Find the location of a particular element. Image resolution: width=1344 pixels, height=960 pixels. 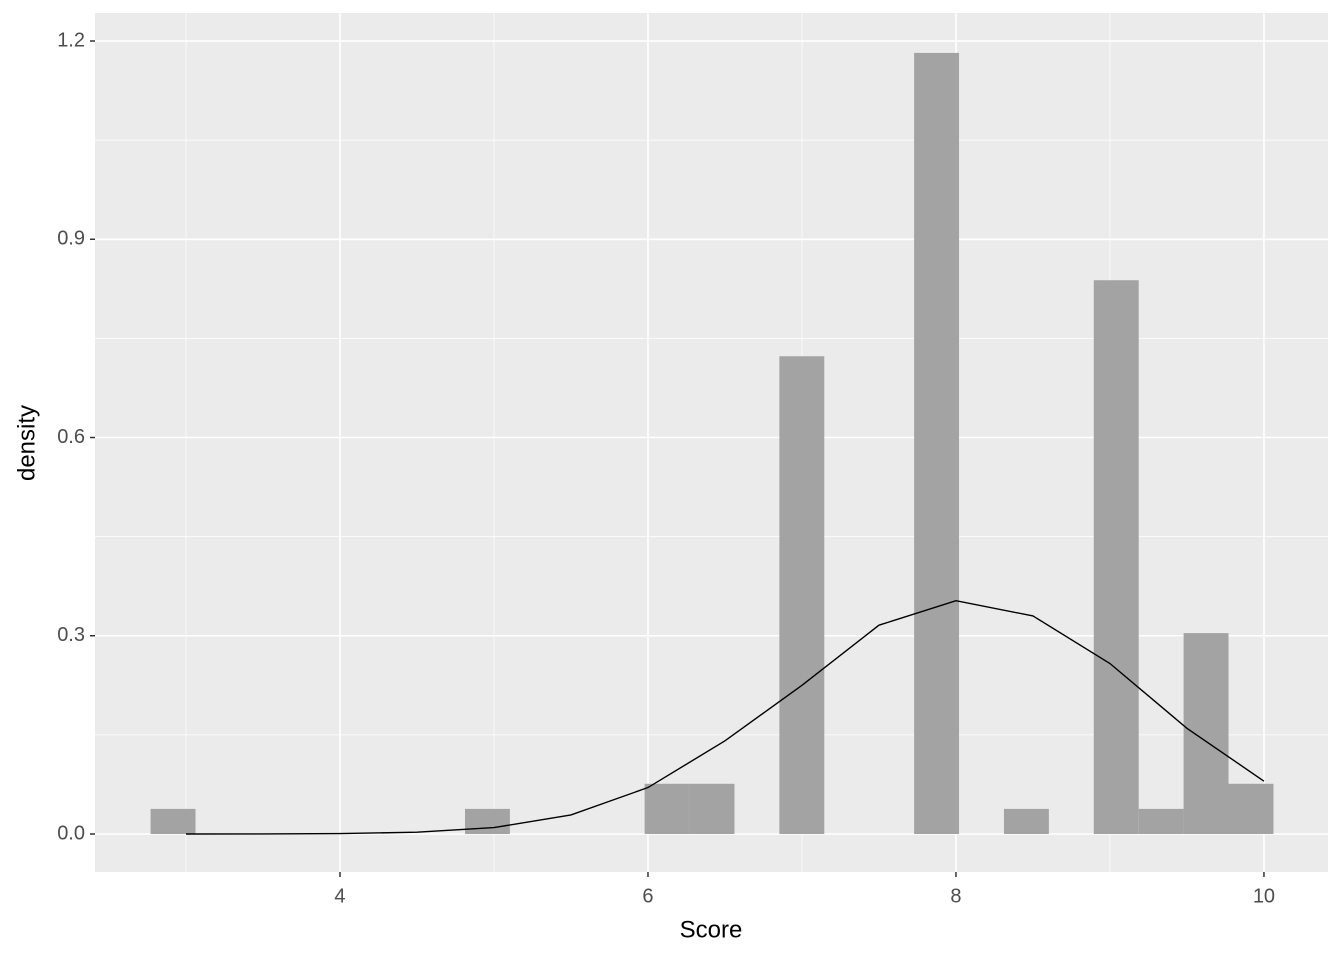

y-tick-label: 0.0 is located at coordinates (71, 833).